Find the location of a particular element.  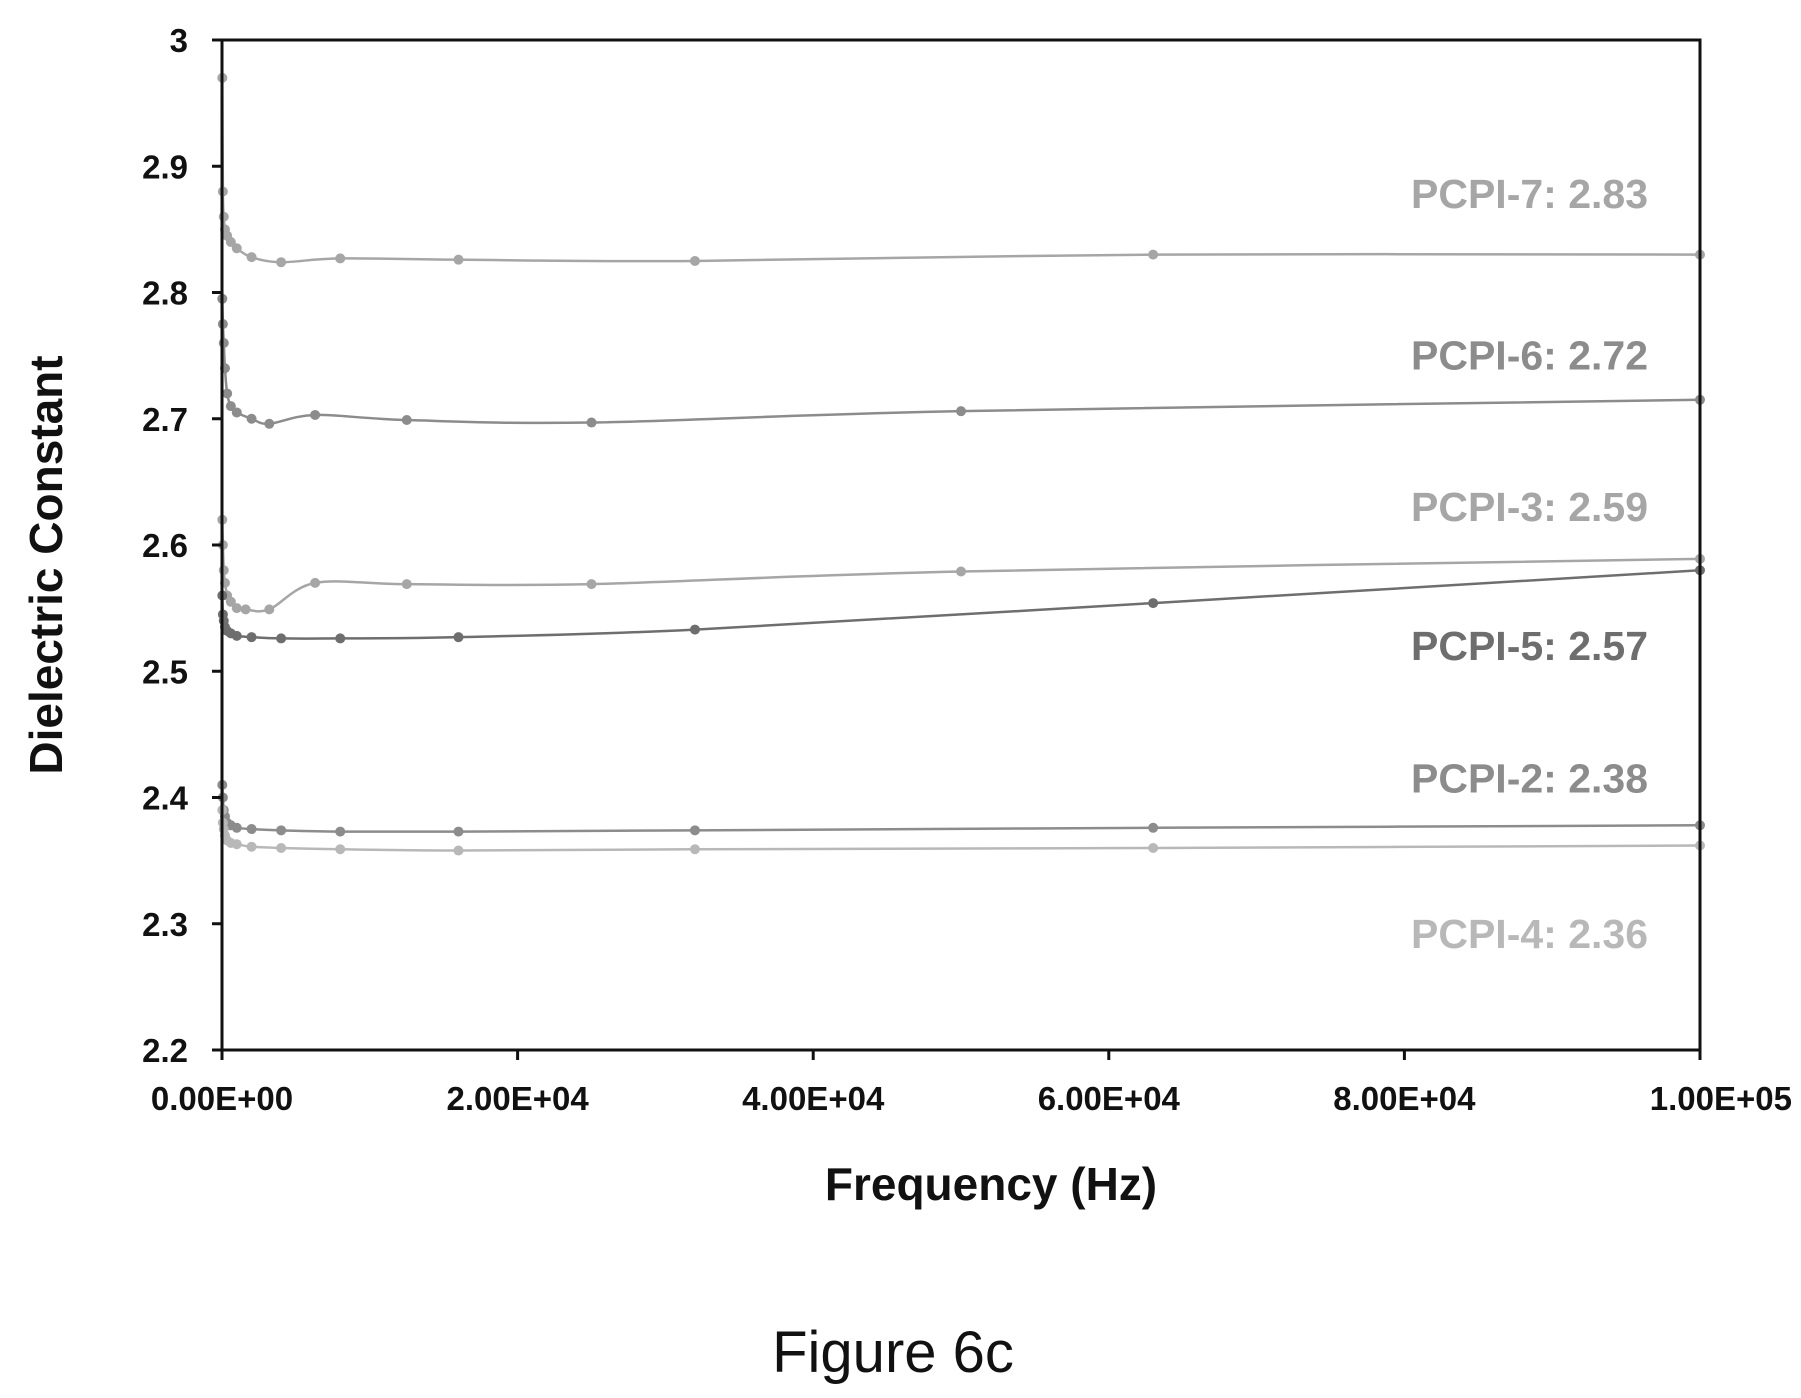

y-tick-label: 2.5 is located at coordinates (165, 671).